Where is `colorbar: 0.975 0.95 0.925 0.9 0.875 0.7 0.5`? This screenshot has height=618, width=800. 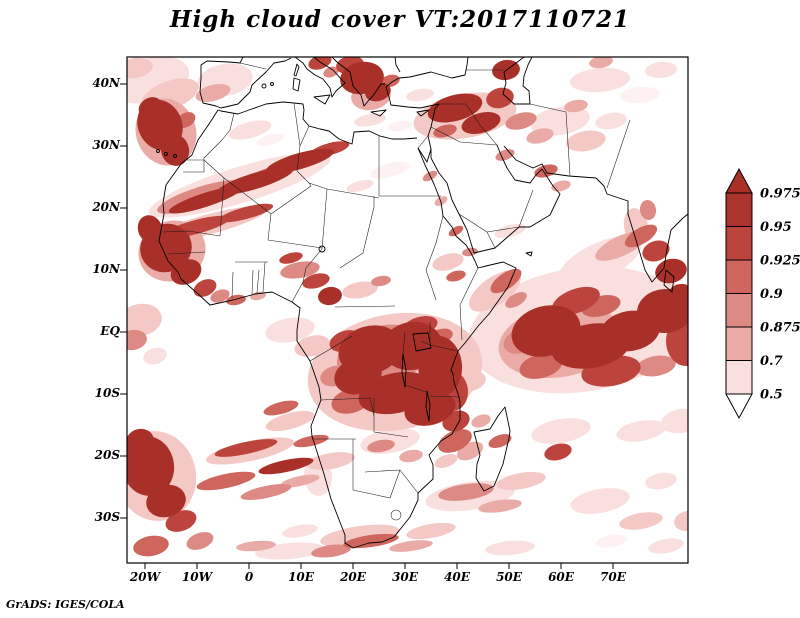
colorbar: 0.975 0.95 0.925 0.9 0.875 0.7 0.5 is located at coordinates (762, 293).